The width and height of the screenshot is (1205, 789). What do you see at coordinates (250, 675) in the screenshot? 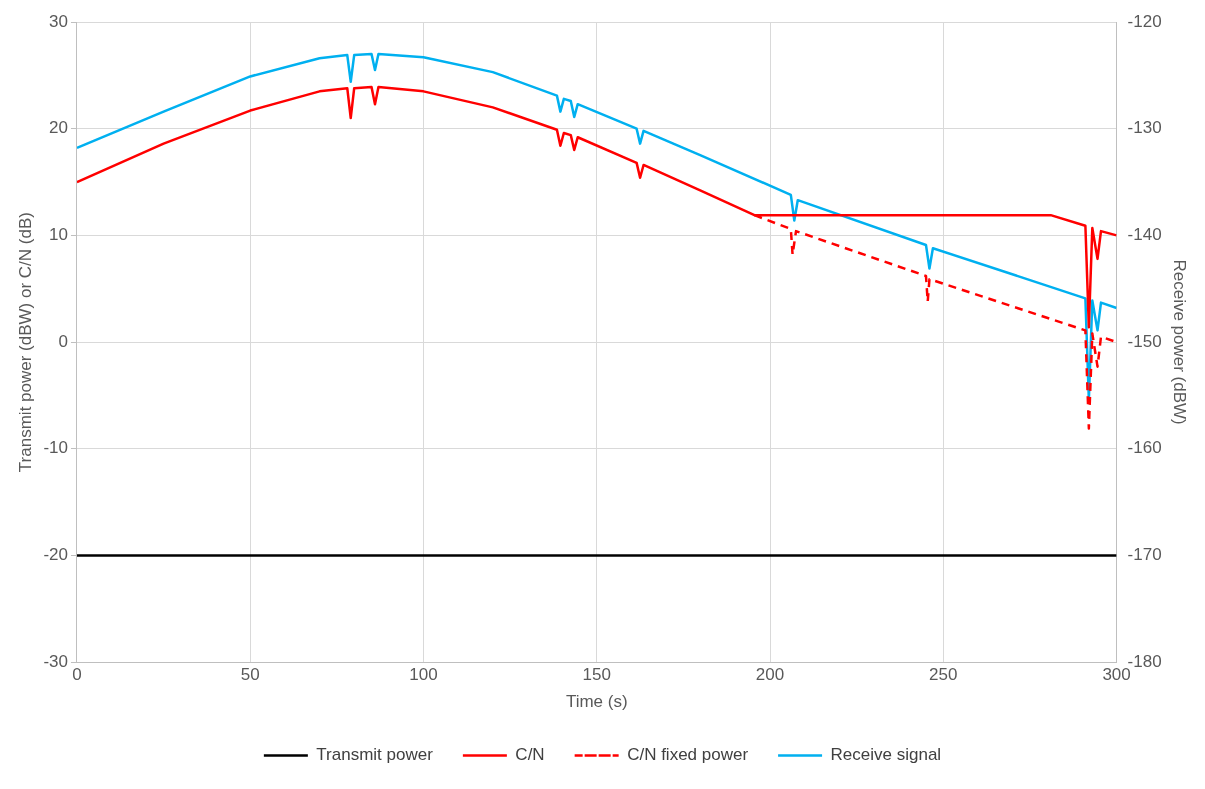
I see `x-tick-label: 50` at bounding box center [250, 675].